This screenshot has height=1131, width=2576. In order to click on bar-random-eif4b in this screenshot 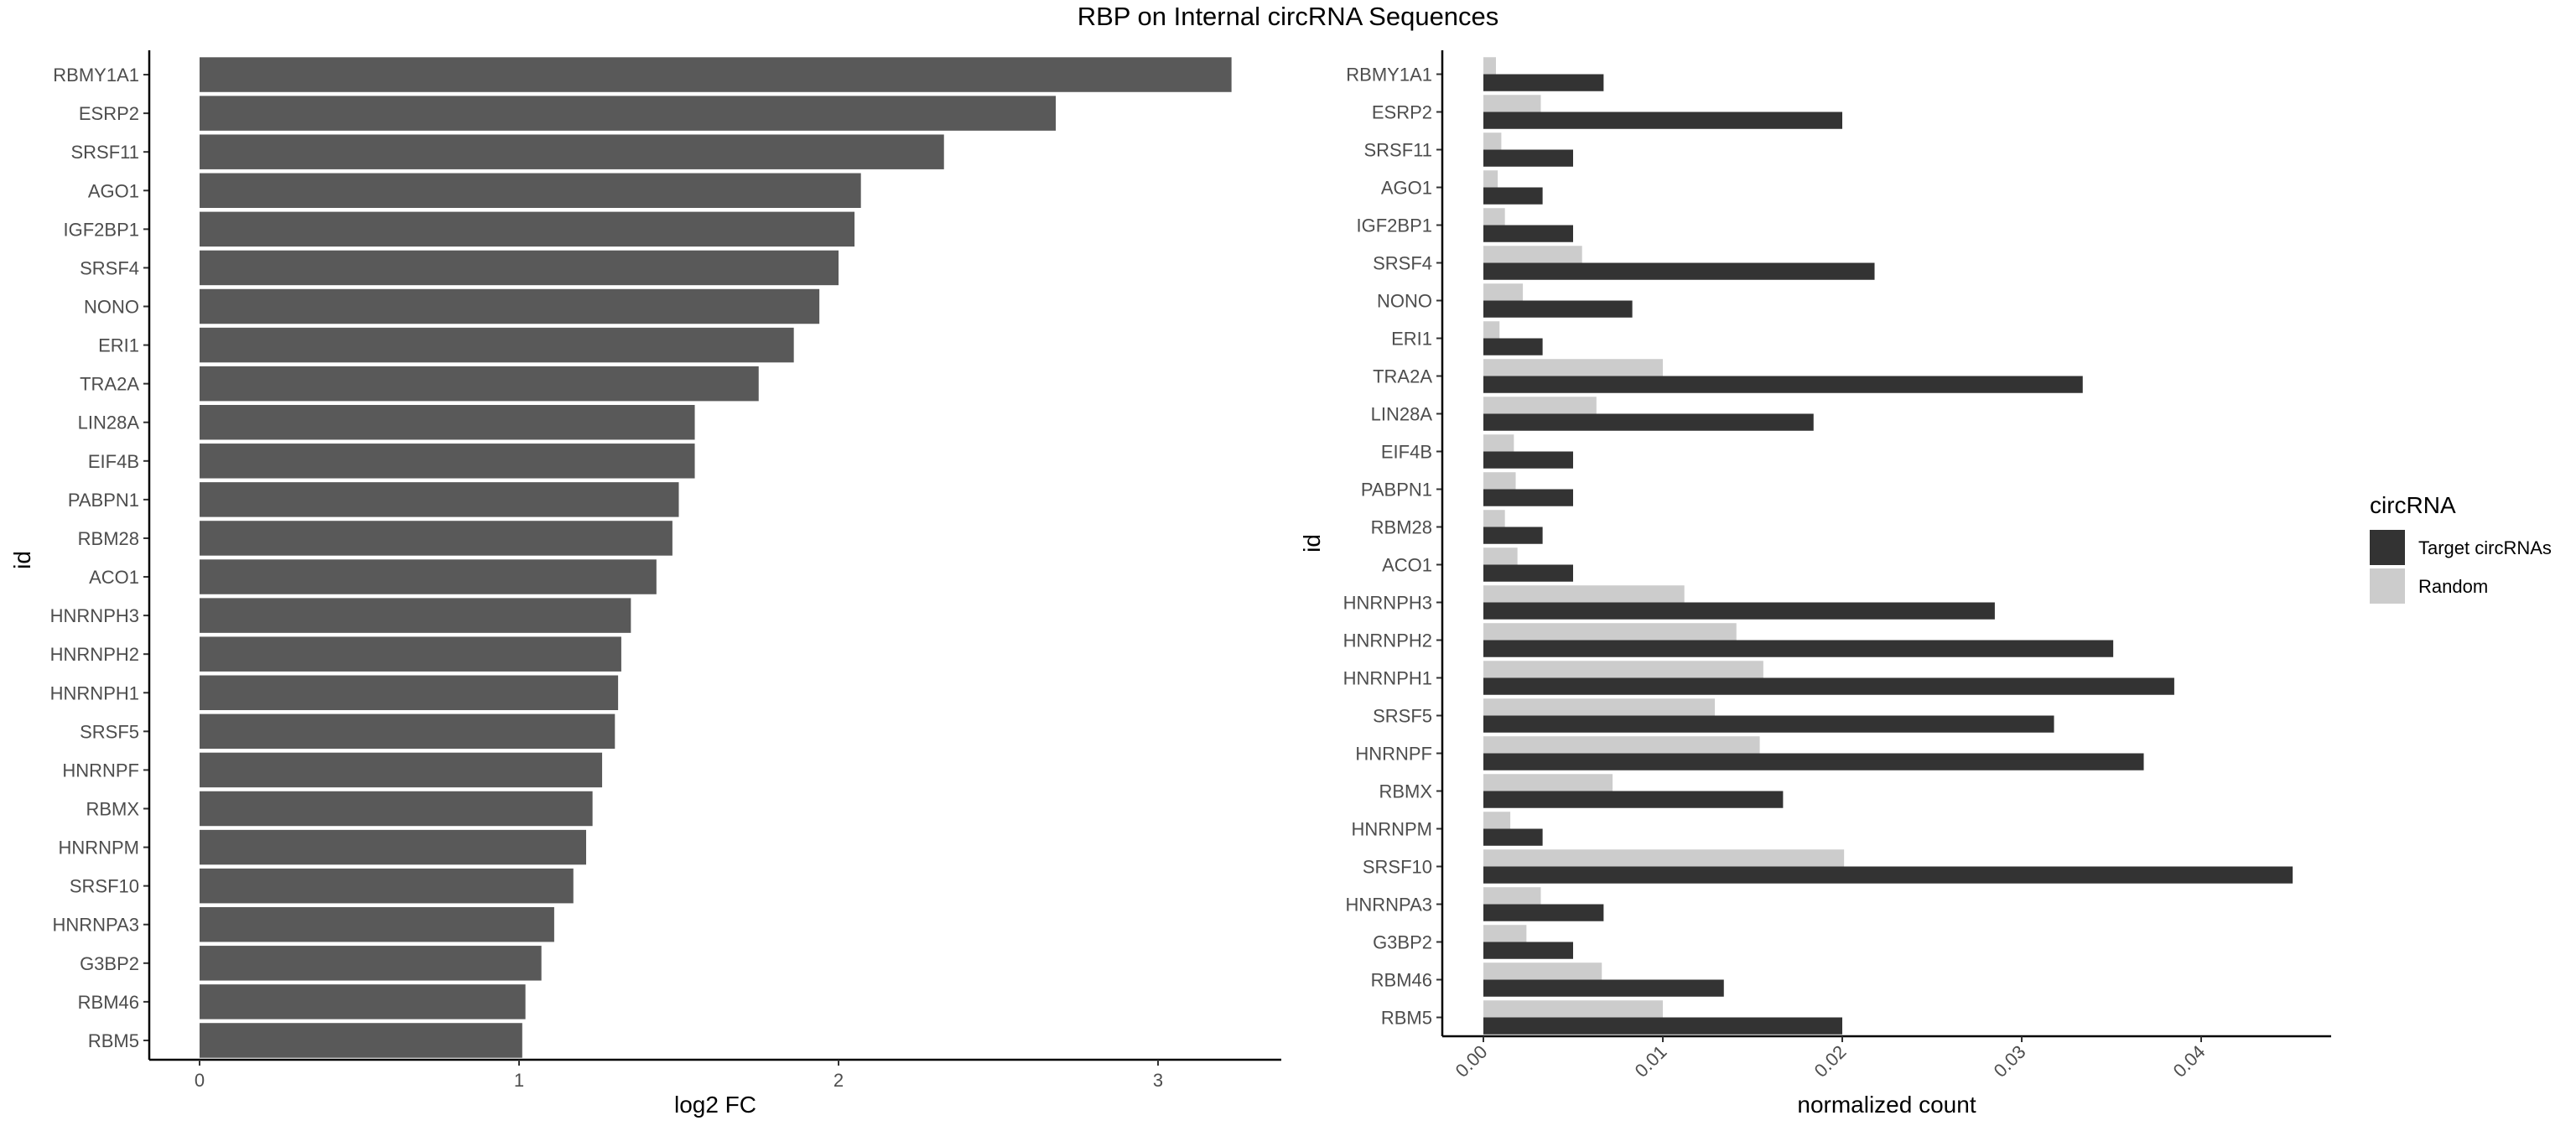, I will do `click(1498, 443)`.